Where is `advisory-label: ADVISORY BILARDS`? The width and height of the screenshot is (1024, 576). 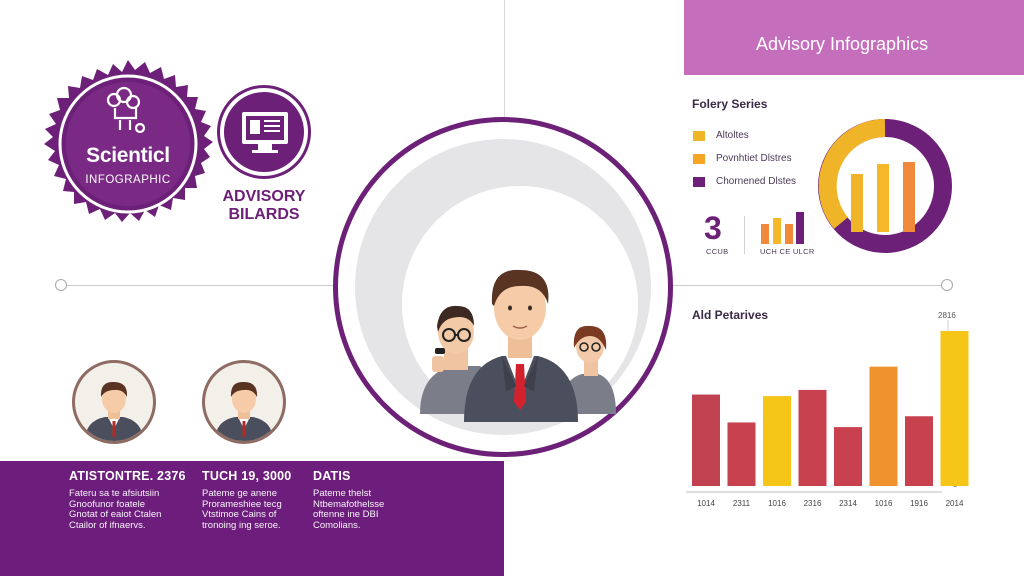 advisory-label: ADVISORY BILARDS is located at coordinates (264, 206).